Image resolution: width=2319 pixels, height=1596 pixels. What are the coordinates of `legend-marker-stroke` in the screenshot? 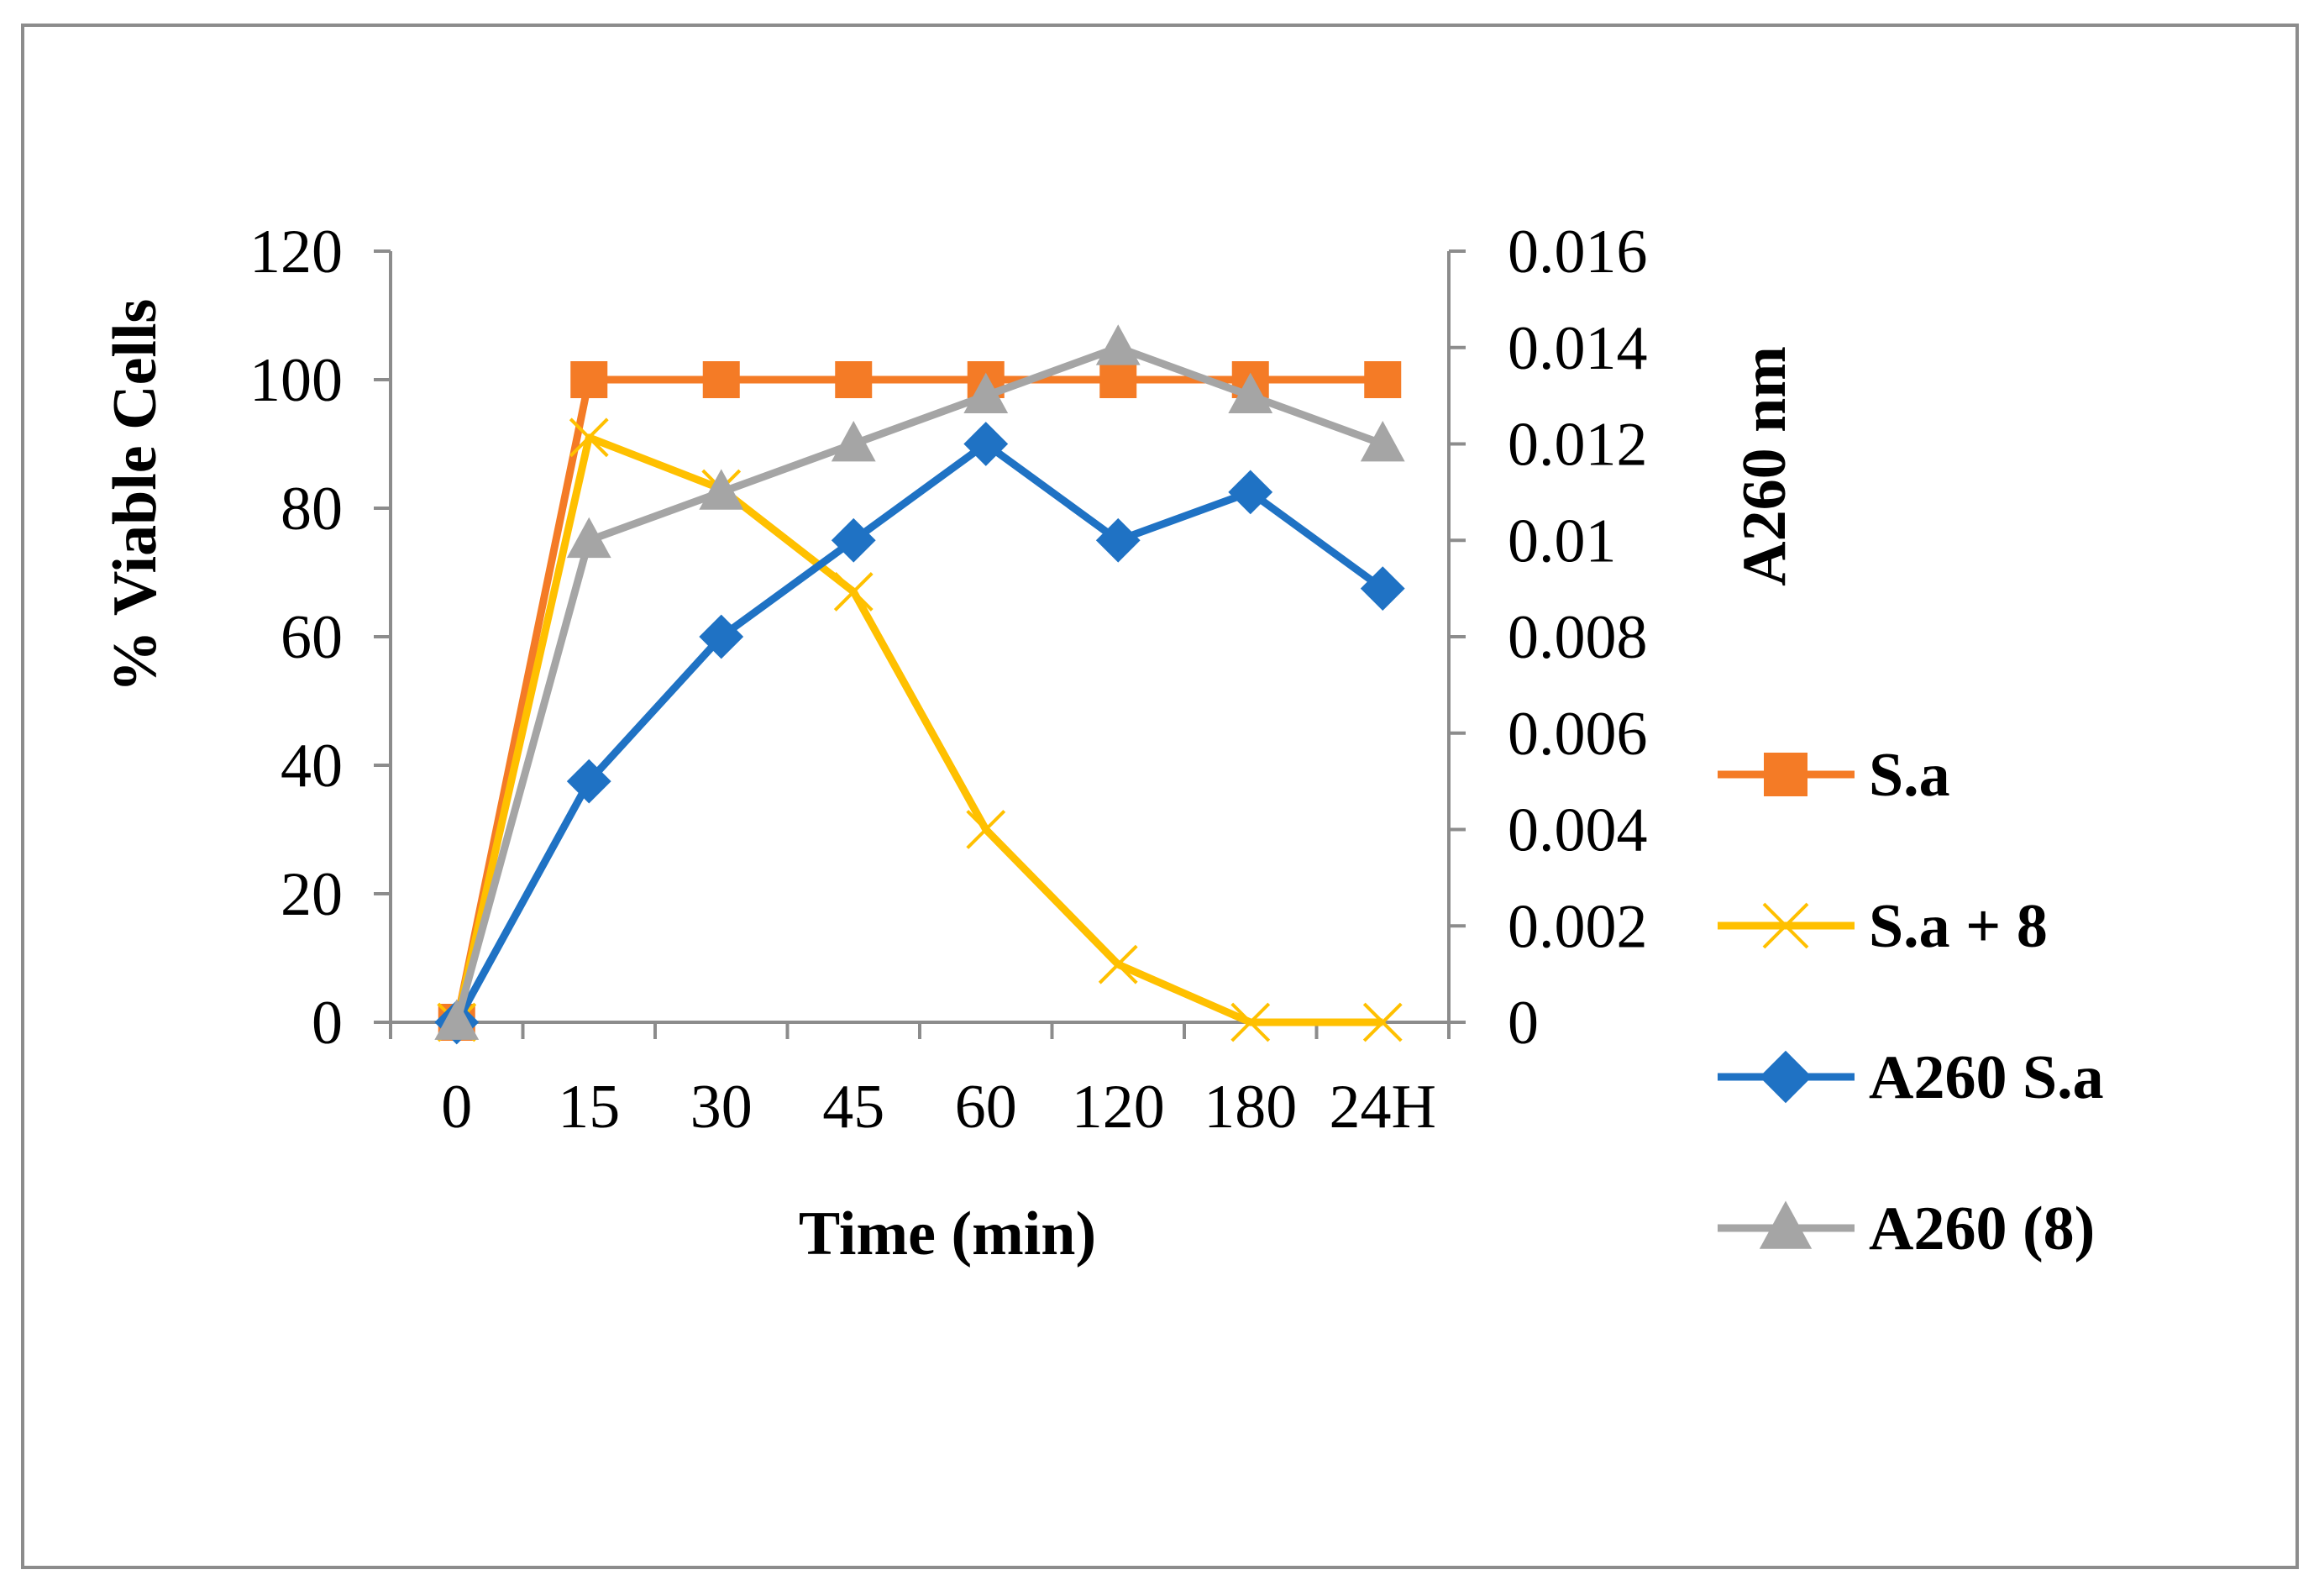 It's located at (1785, 925).